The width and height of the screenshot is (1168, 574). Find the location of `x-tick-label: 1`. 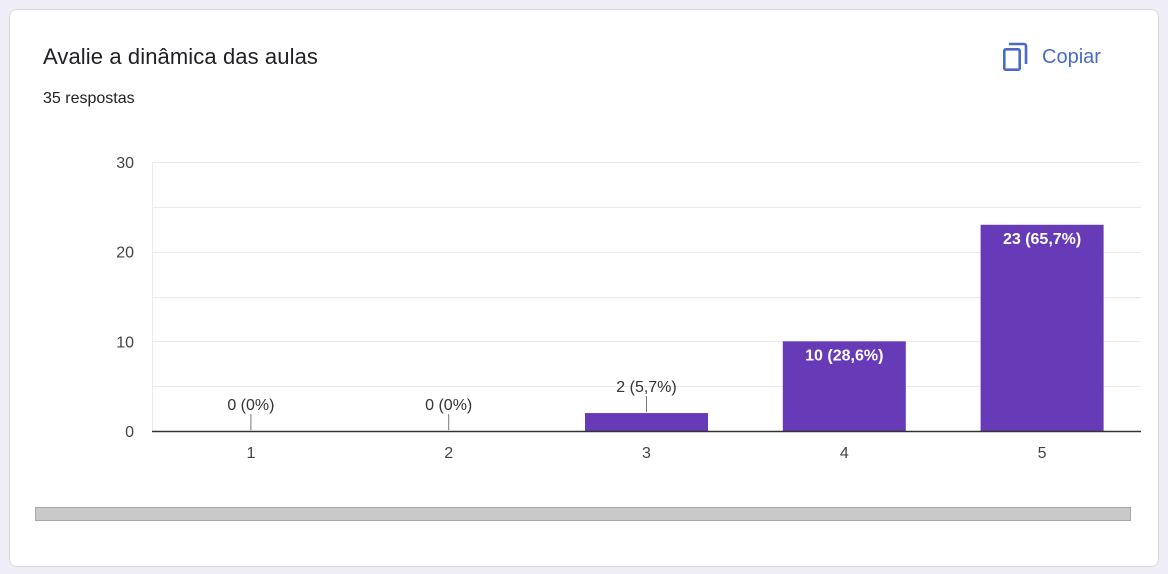

x-tick-label: 1 is located at coordinates (250, 453).